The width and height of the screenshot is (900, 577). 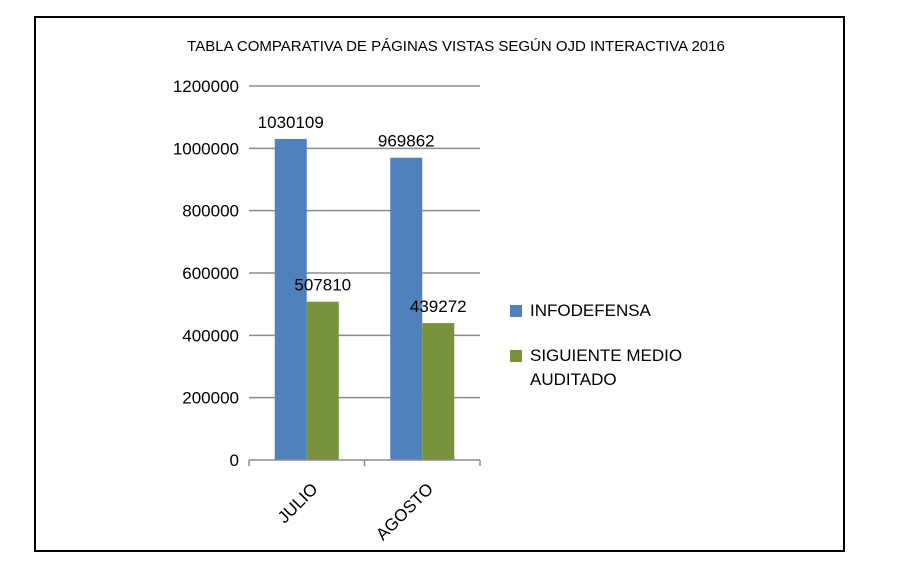 I want to click on y-tick-label: 200000, so click(x=210, y=398).